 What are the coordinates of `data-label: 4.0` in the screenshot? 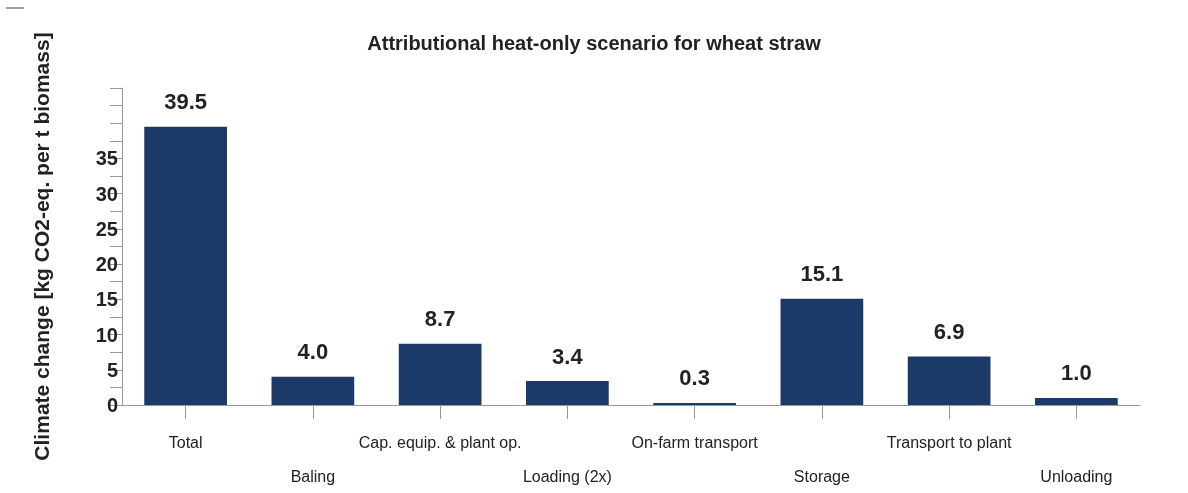 It's located at (313, 352).